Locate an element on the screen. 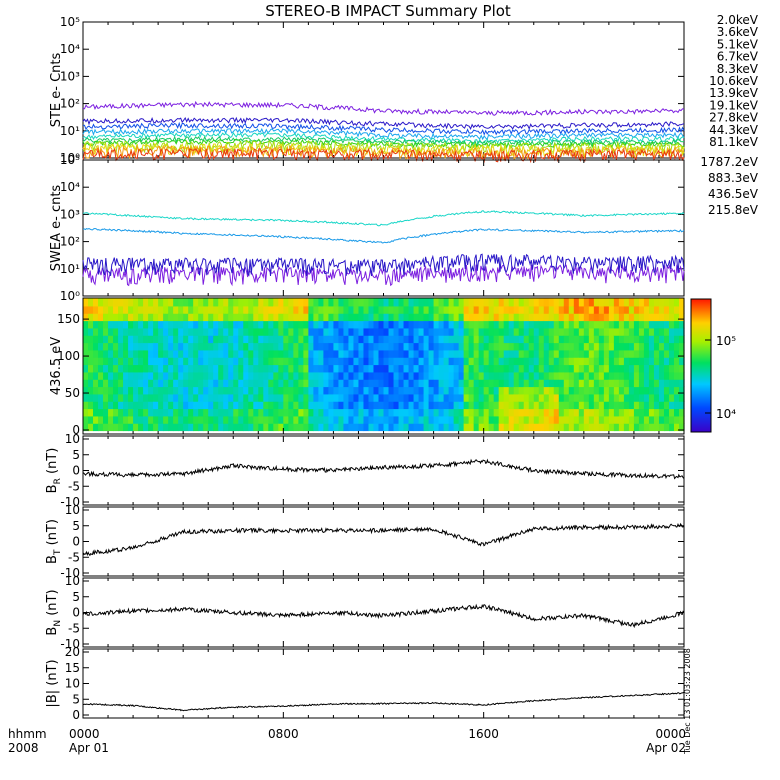  y-label-unit: (nT) is located at coordinates (52, 463).